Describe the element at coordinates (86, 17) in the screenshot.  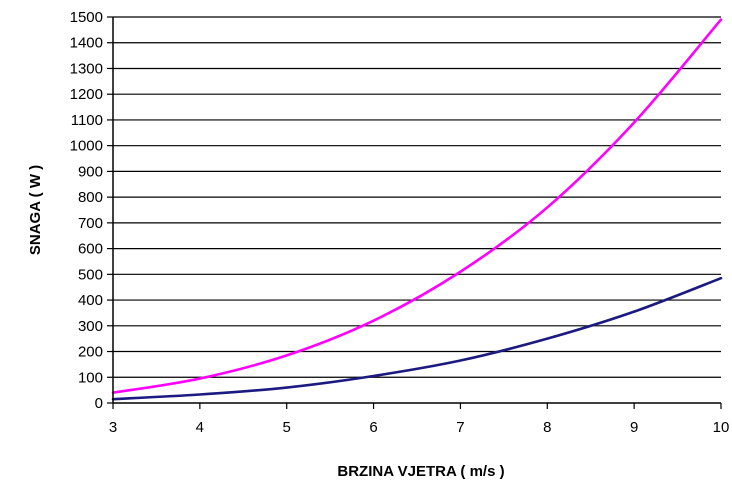
I see `y-tick-label: 1500` at that location.